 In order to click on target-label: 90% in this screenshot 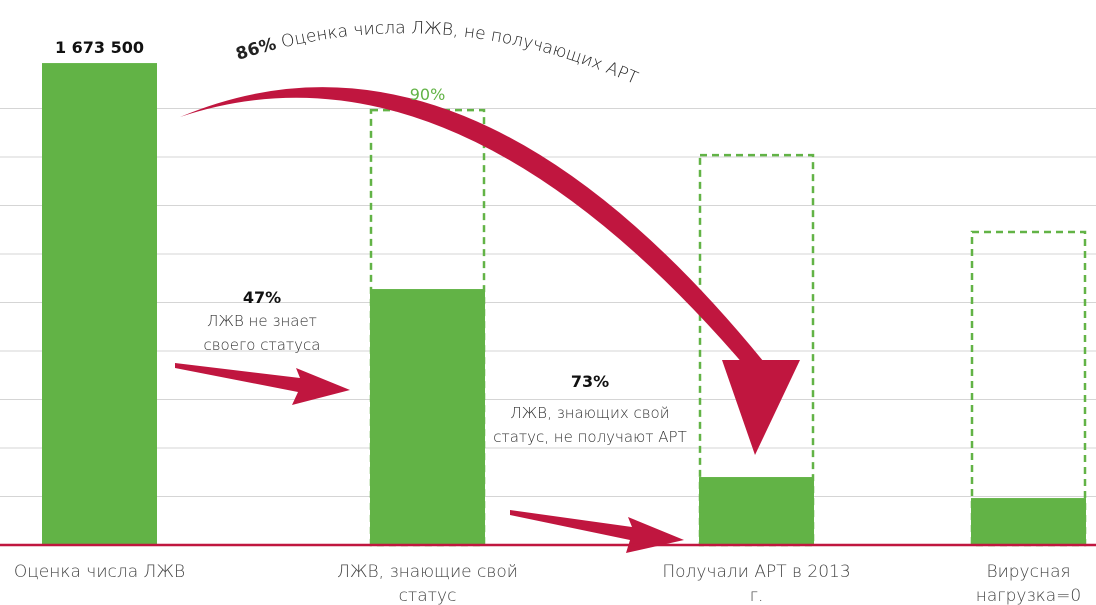, I will do `click(428, 94)`.